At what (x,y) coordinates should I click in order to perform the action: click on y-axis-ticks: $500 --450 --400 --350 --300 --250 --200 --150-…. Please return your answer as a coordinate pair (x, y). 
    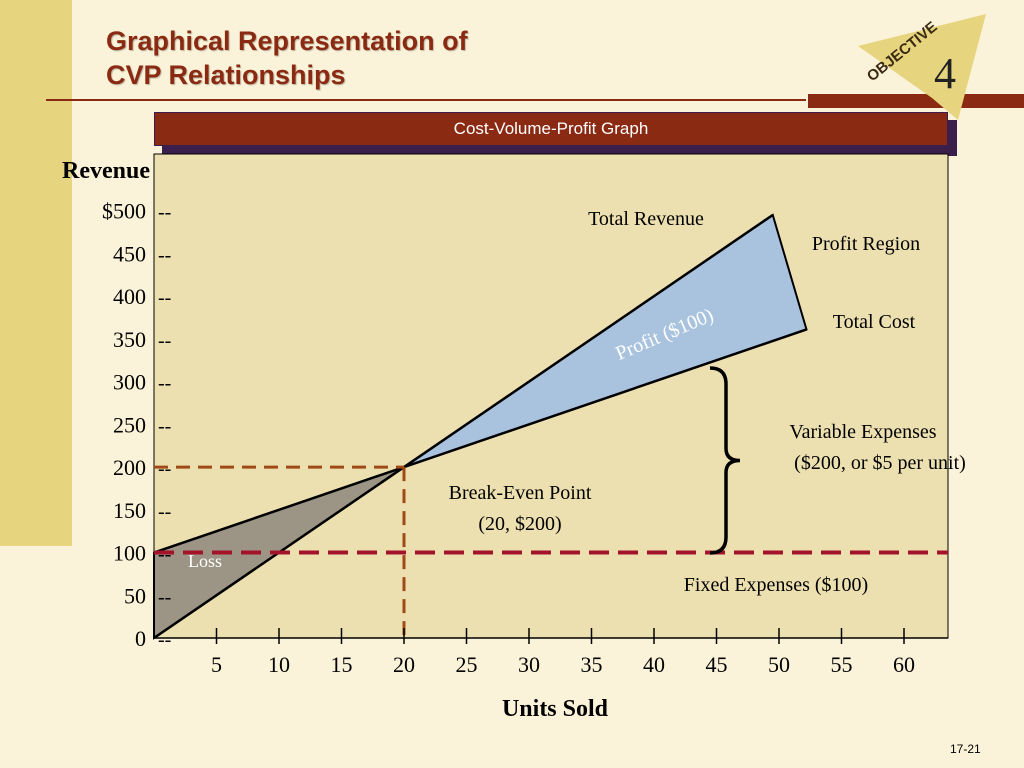
    Looking at the image, I should click on (136, 425).